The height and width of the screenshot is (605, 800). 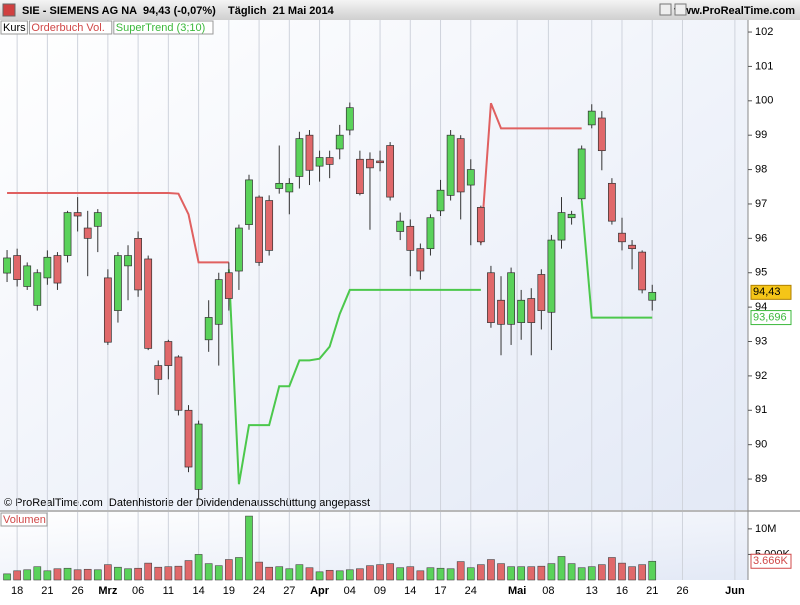 What do you see at coordinates (761, 238) in the screenshot?
I see `y-tick-label: 96` at bounding box center [761, 238].